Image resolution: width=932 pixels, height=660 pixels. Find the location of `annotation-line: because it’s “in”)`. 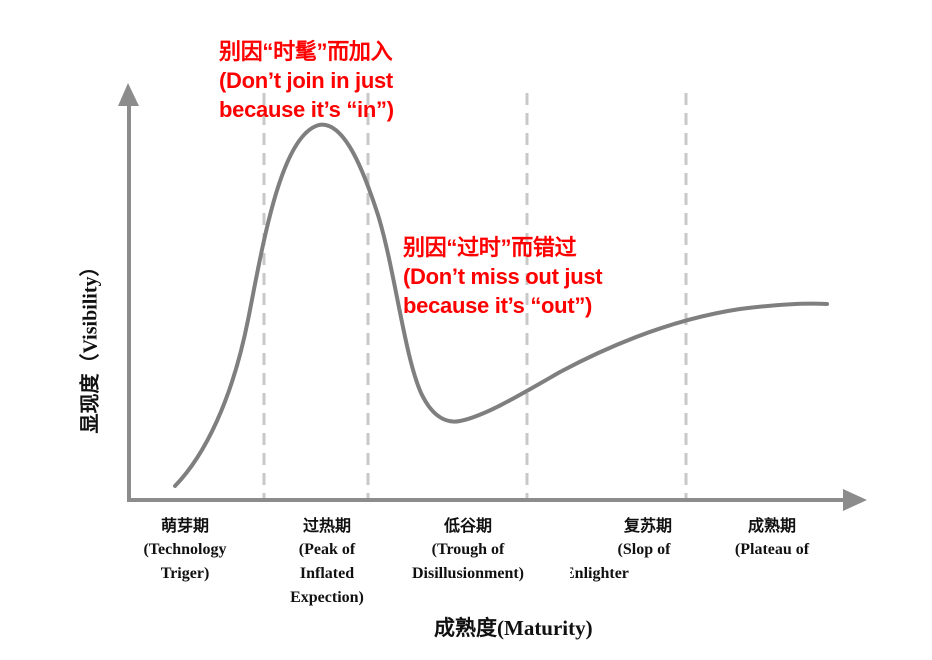

annotation-line: because it’s “in”) is located at coordinates (306, 109).